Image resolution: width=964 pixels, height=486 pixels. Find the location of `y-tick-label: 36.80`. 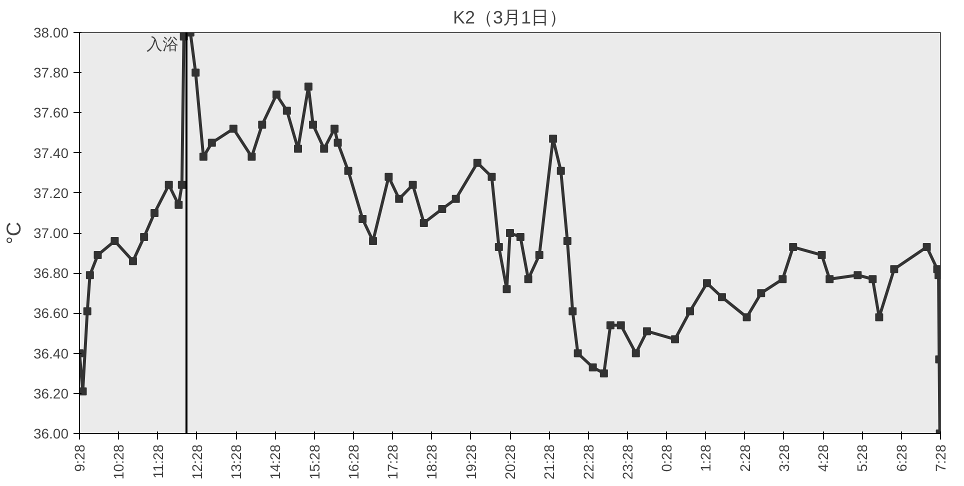

y-tick-label: 36.80 is located at coordinates (51, 273).